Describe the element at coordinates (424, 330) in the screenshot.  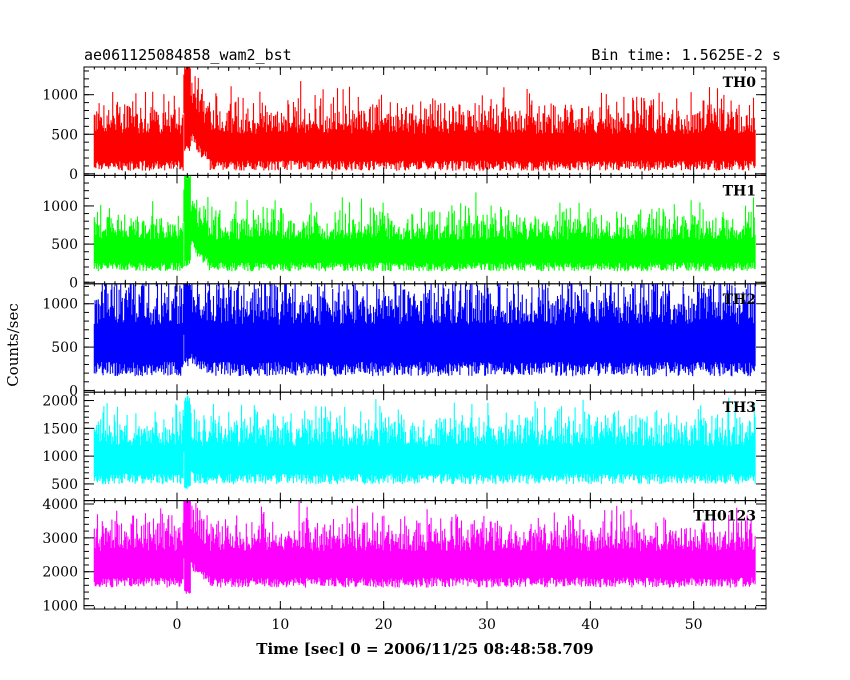
I see `series-th2` at that location.